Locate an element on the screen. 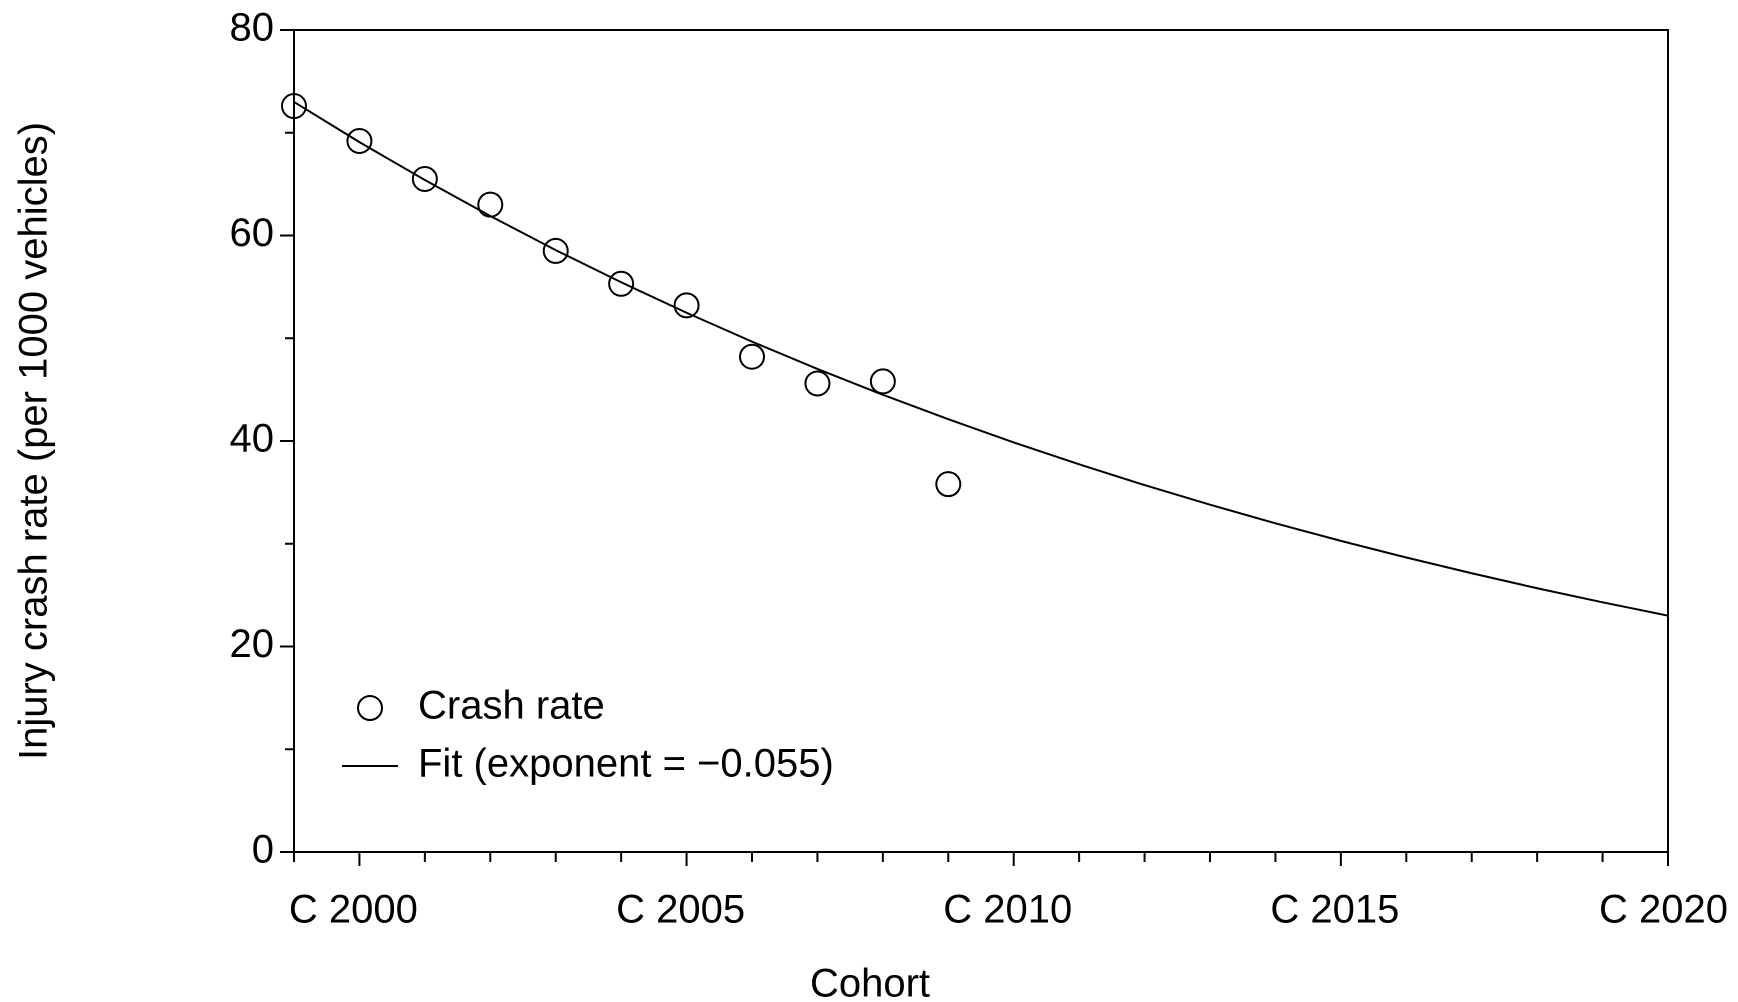 The image size is (1738, 1002). legend-label: Fit (exponent = −0.055) is located at coordinates (626, 764).